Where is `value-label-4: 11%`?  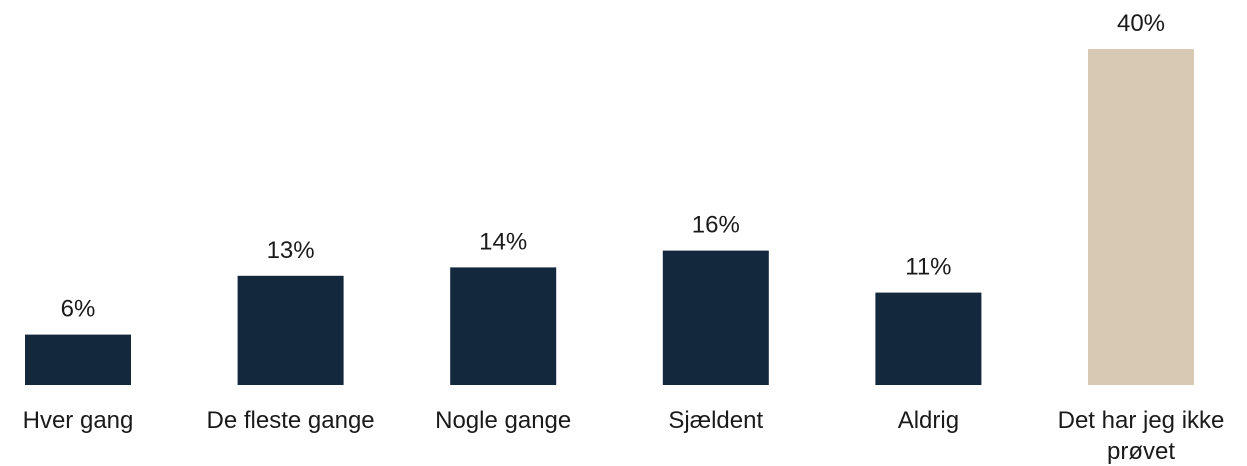
value-label-4: 11% is located at coordinates (928, 267).